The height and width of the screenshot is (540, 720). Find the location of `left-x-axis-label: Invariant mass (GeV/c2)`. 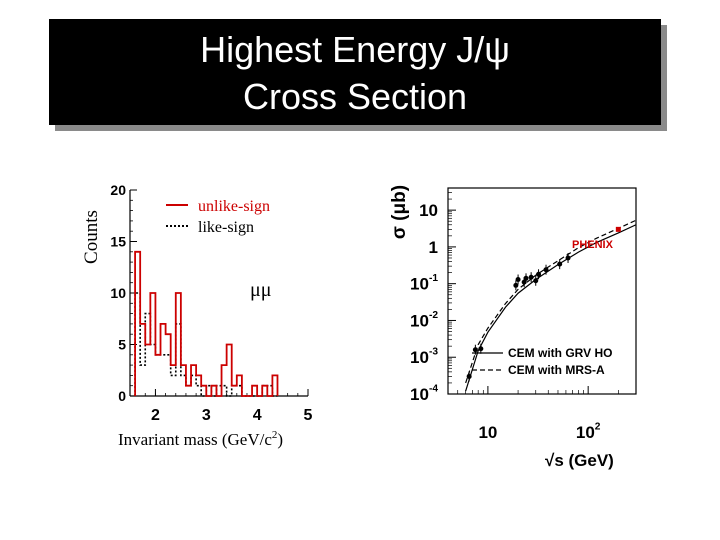

left-x-axis-label: Invariant mass (GeV/c2) is located at coordinates (200, 439).